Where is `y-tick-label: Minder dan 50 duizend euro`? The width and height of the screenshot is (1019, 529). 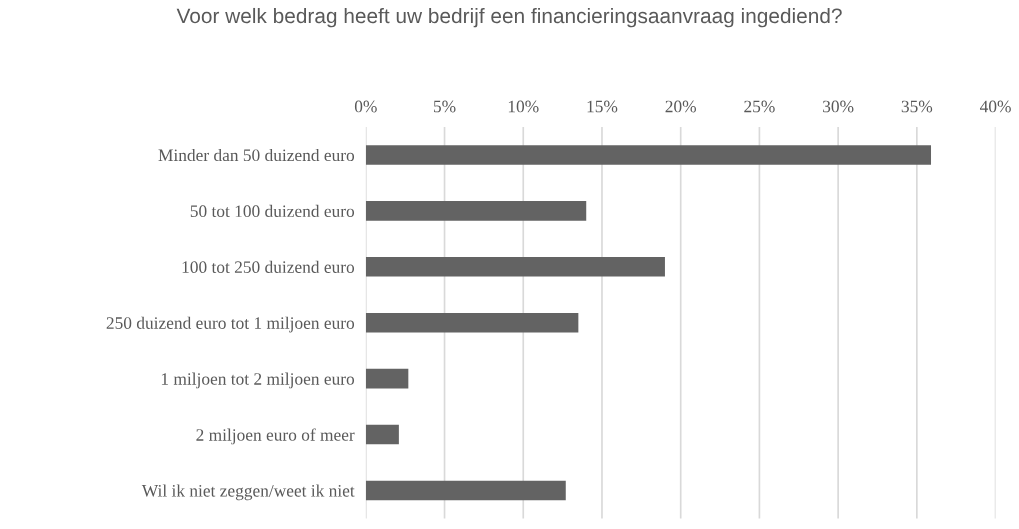 y-tick-label: Minder dan 50 duizend euro is located at coordinates (256, 155).